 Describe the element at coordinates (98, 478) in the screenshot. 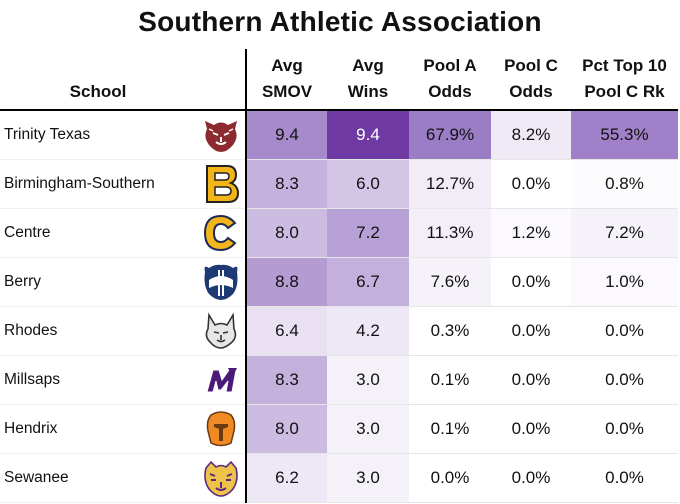

I see `school-name: Sewanee` at that location.